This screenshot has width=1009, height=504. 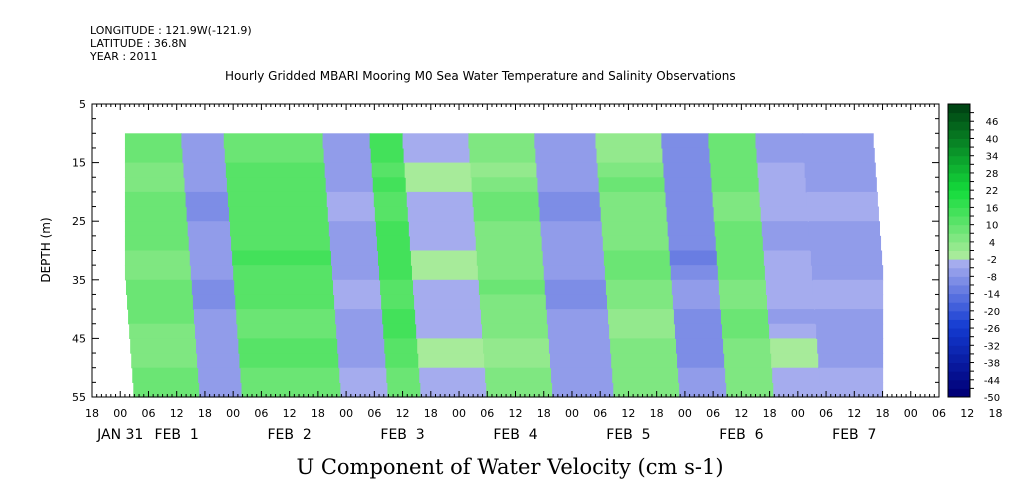 I want to click on x-day-label: FEB 5, so click(x=628, y=435).